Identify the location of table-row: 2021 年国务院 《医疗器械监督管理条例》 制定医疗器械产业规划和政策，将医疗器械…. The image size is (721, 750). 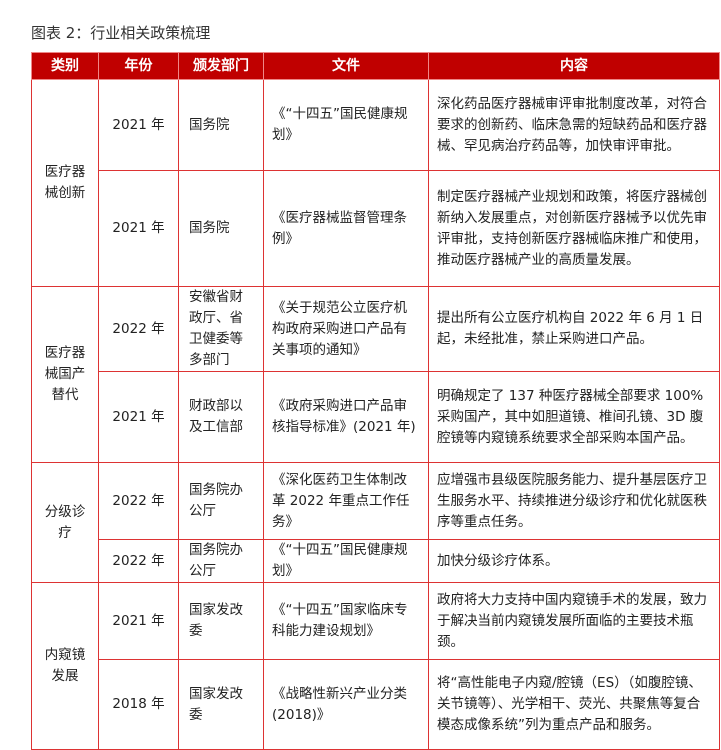
(376, 228).